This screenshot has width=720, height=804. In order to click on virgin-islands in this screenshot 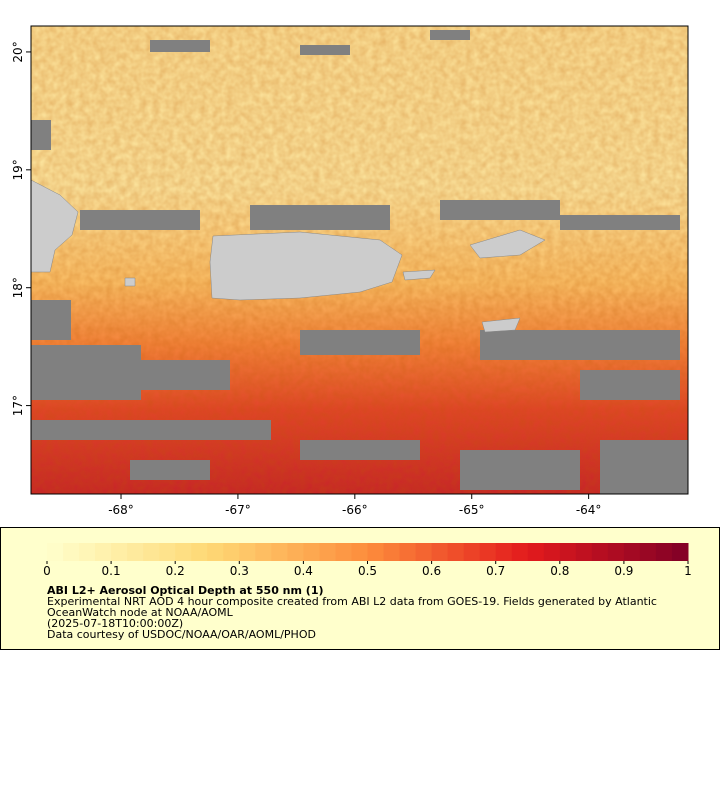, I will do `click(507, 244)`.